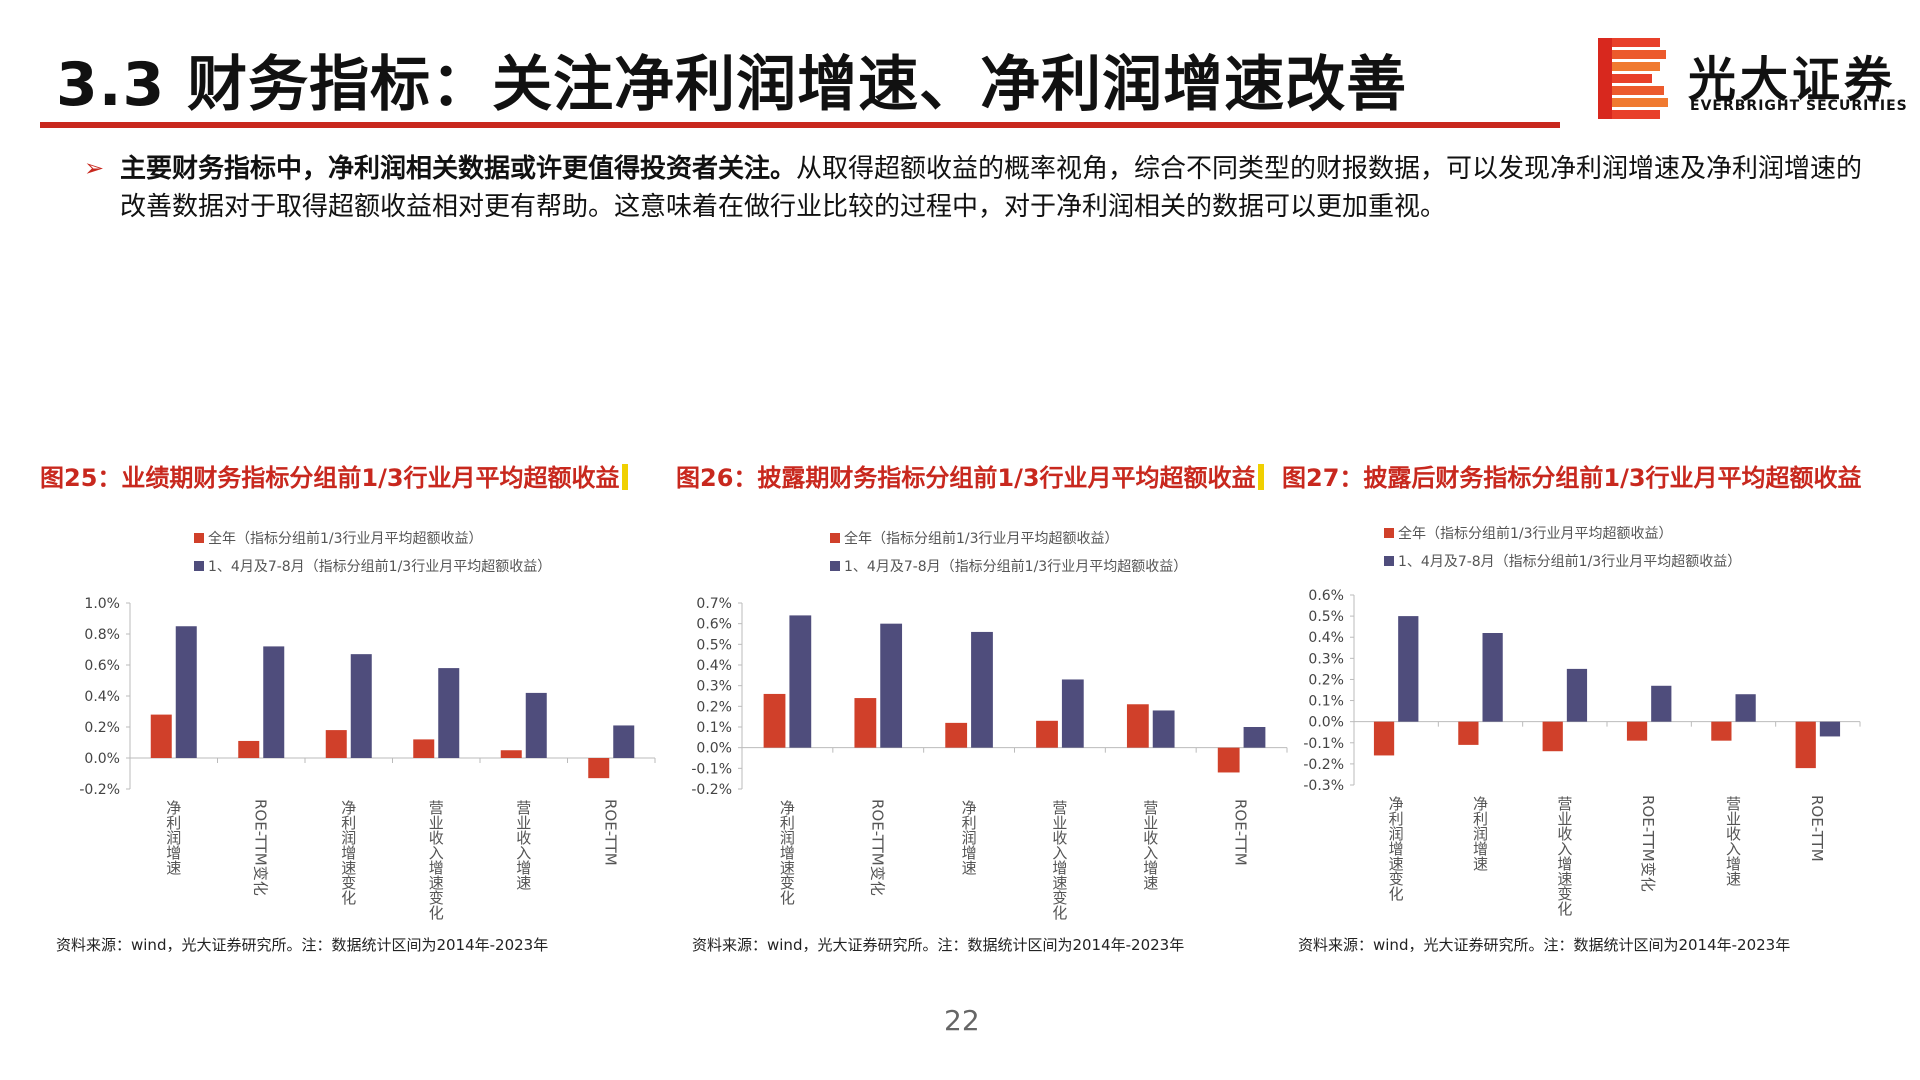  Describe the element at coordinates (458, 169) in the screenshot. I see `key-point-bold: 主要财务指标中，净利润相关数据或许更值得投资者关注。` at that location.